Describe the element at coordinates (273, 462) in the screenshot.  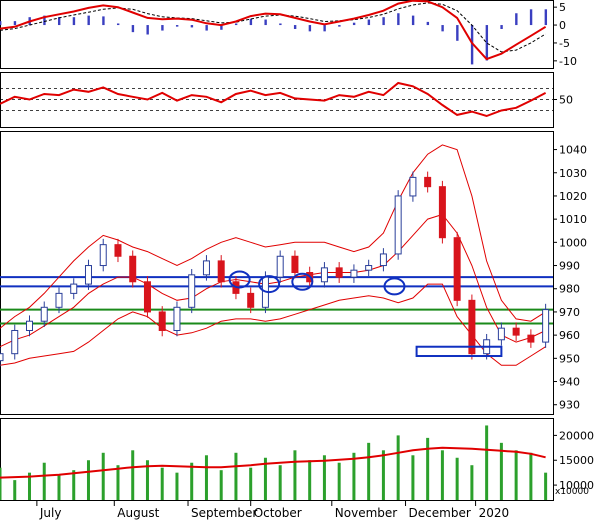
I see `volume-ma-line` at that location.